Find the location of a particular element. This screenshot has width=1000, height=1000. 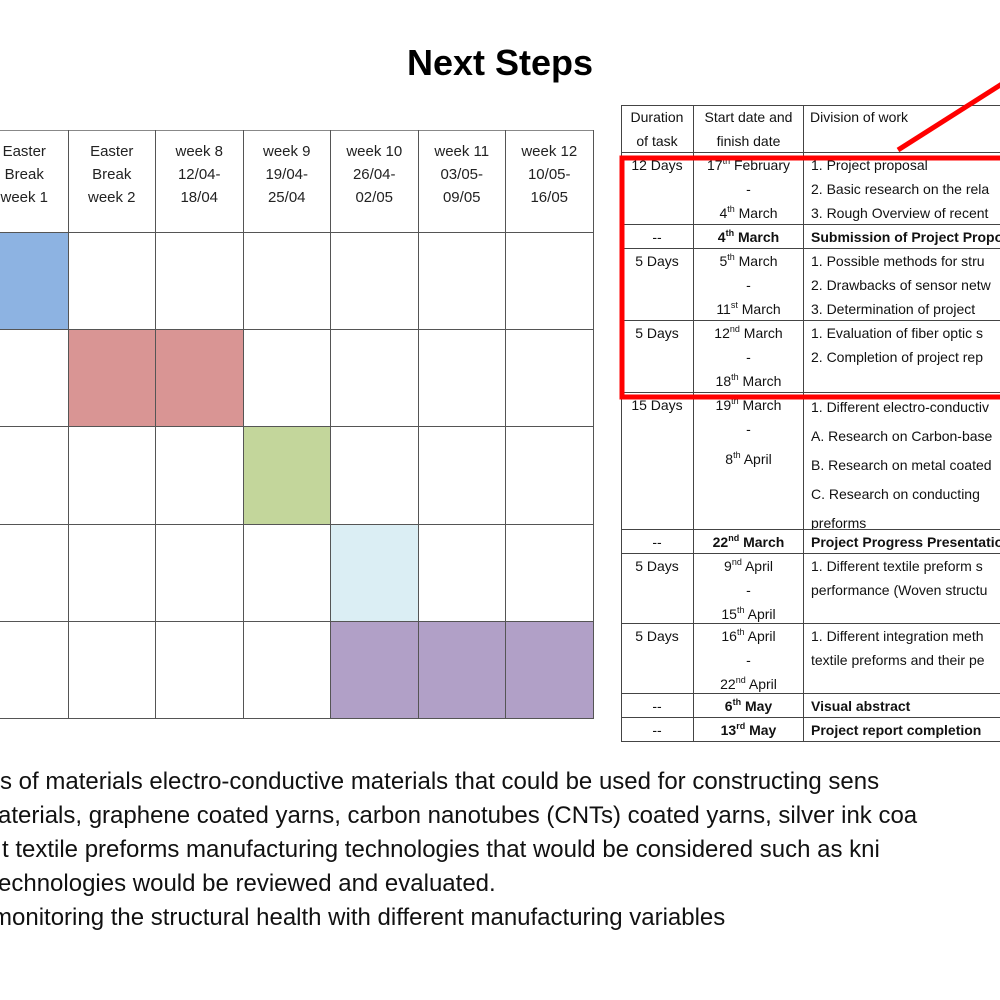

dates-cell: 19th March - 8th April is located at coordinates (749, 461).